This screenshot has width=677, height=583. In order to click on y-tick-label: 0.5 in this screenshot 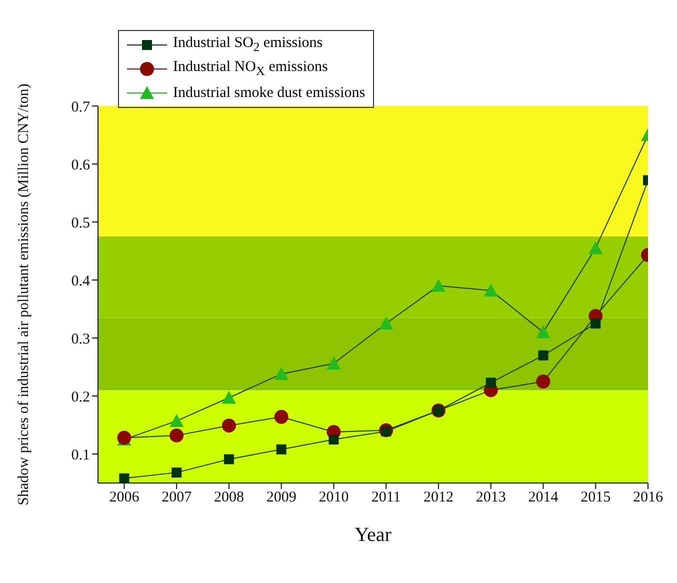, I will do `click(80, 223)`.